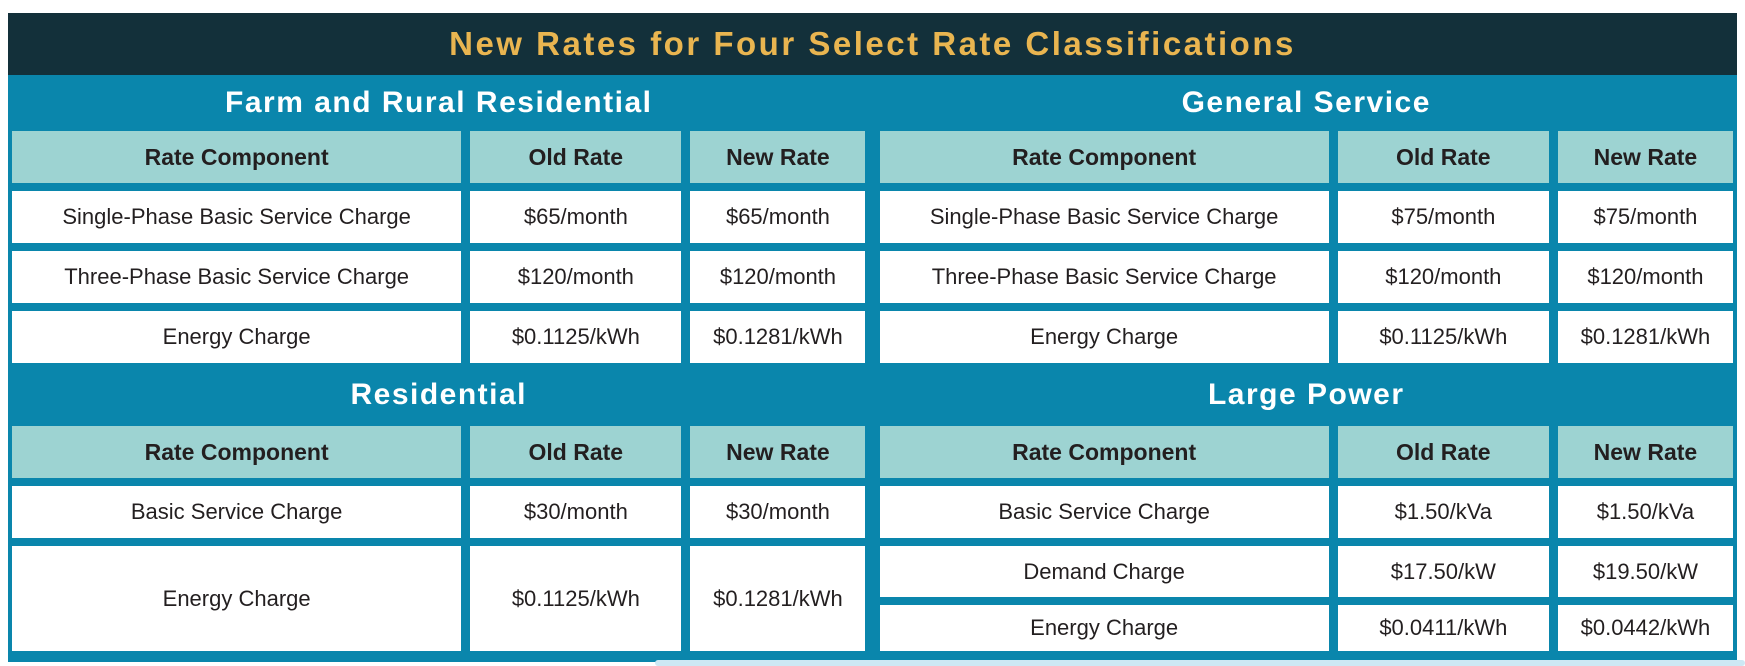  I want to click on table-cell: $0.0442/kWh, so click(1645, 628).